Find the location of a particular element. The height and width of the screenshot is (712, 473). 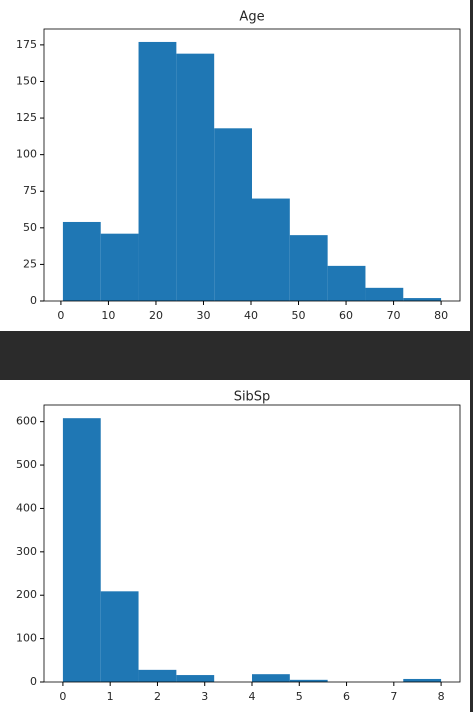

x-tick-label: 7 is located at coordinates (393, 696).